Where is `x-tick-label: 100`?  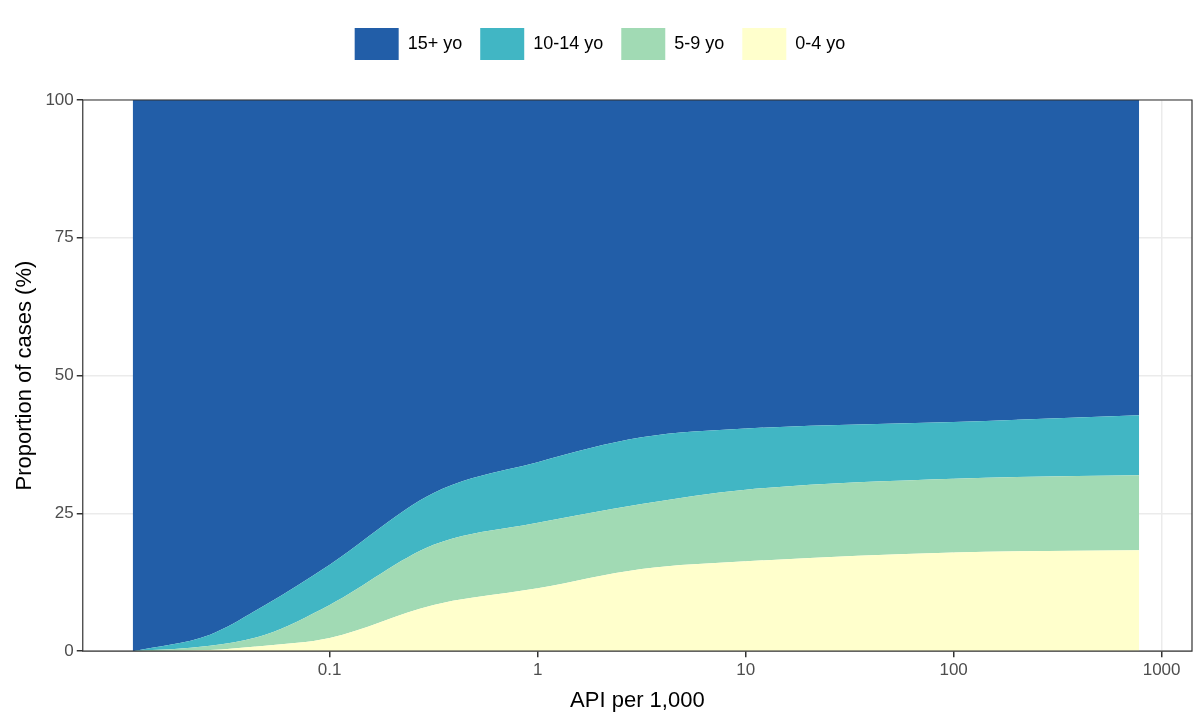 x-tick-label: 100 is located at coordinates (953, 670).